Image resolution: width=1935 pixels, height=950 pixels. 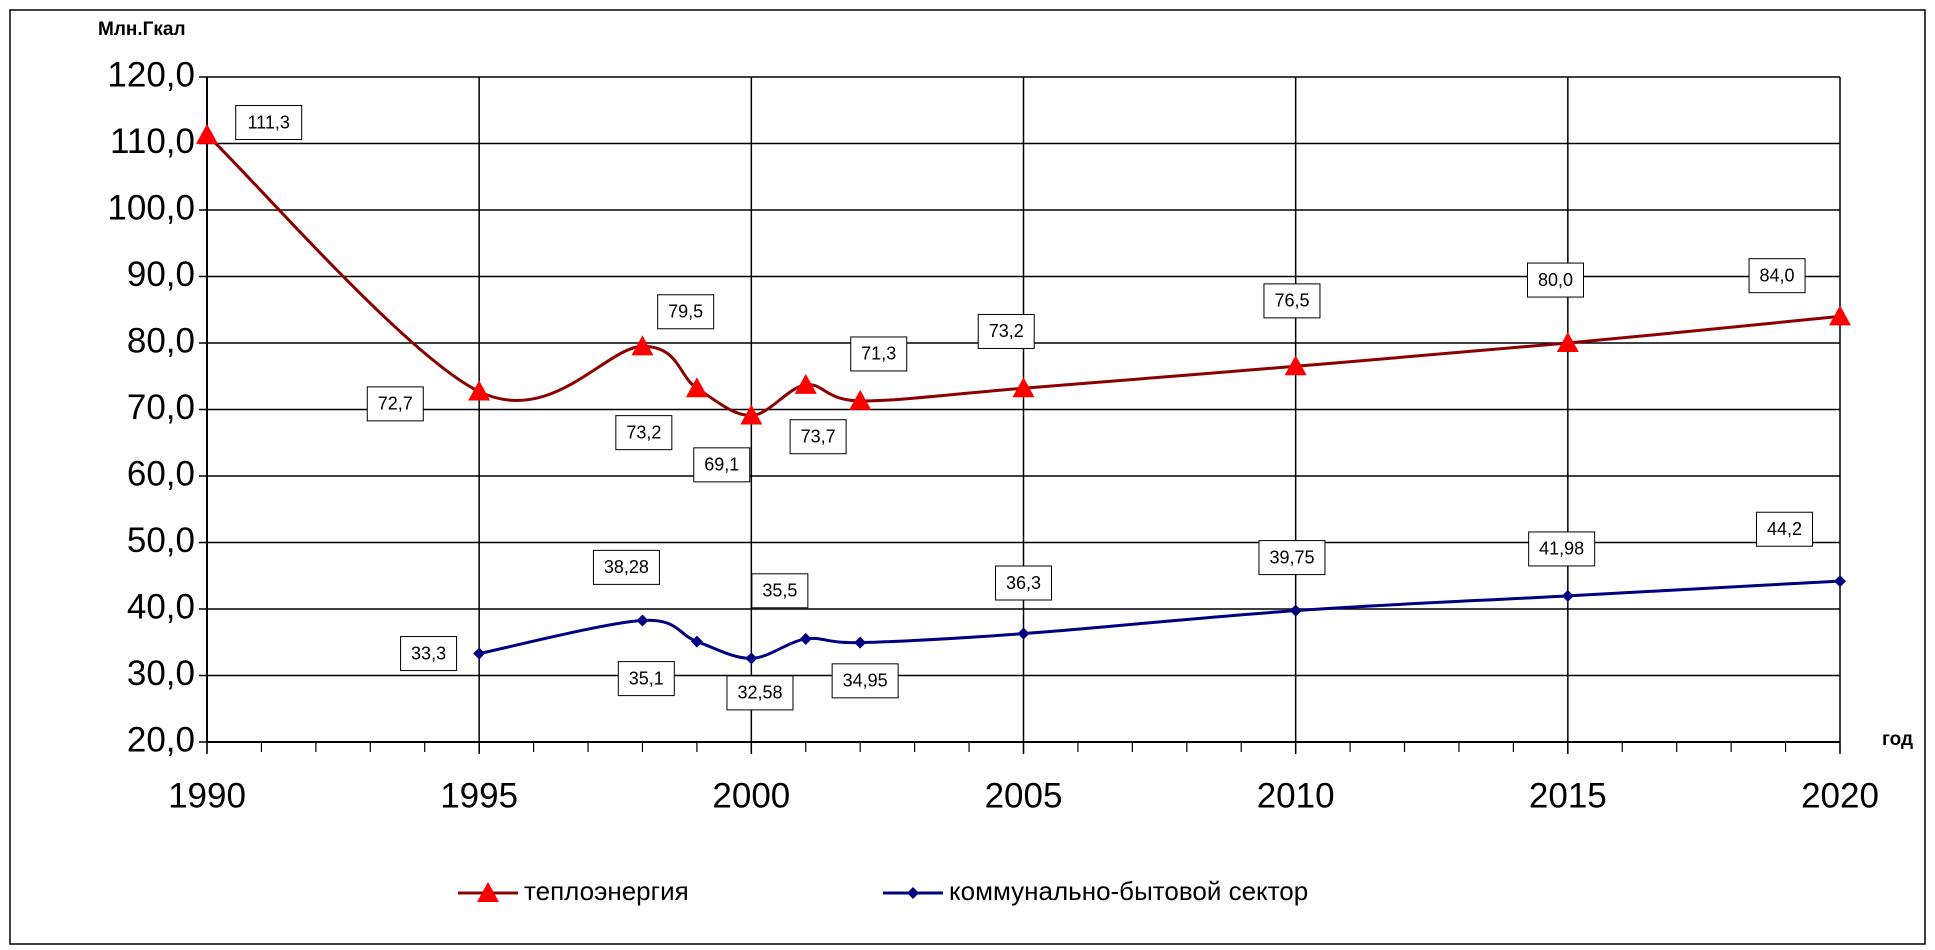 What do you see at coordinates (479, 795) in the screenshot?
I see `x-tick-label: 1995` at bounding box center [479, 795].